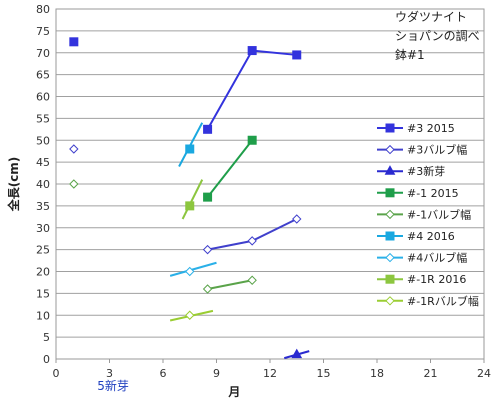 This screenshot has height=404, width=501. I want to click on legend-label: #3バルブ幅, so click(437, 150).